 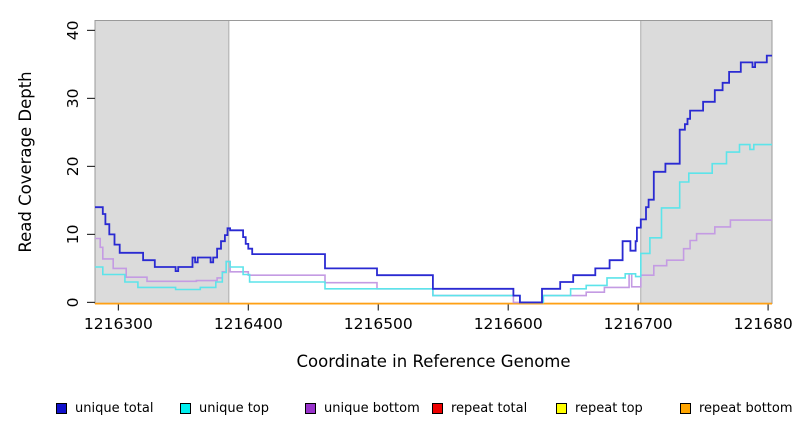 I want to click on legend-label: repeat total, so click(x=489, y=408).